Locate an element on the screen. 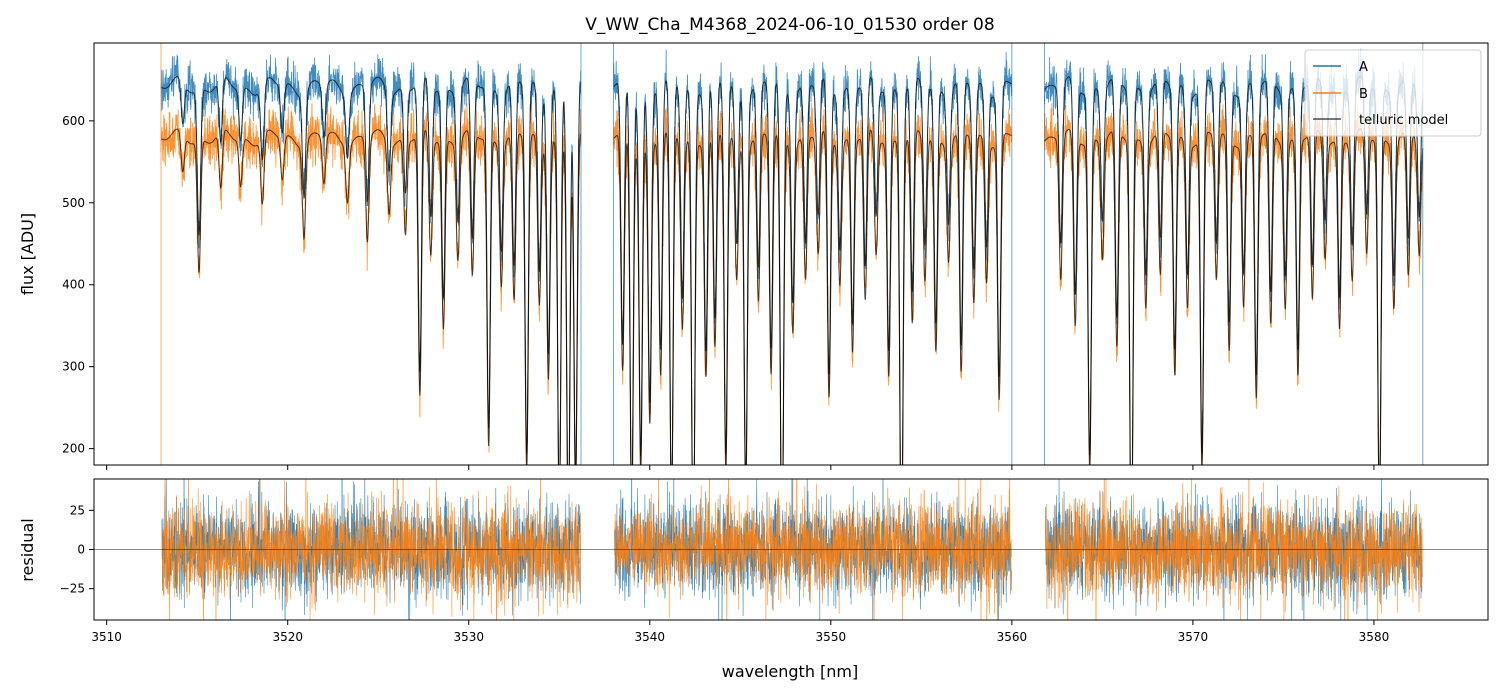 This screenshot has width=1502, height=696. residual-y-ticks: −25 0 25 is located at coordinates (77, 549).